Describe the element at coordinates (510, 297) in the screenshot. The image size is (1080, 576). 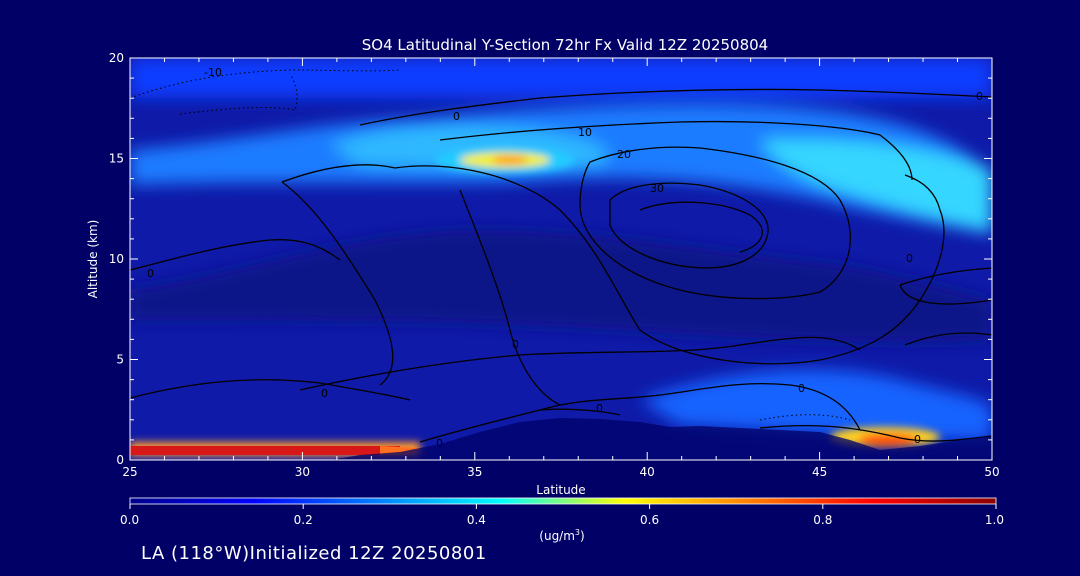
I see `contour-mid-trough` at that location.